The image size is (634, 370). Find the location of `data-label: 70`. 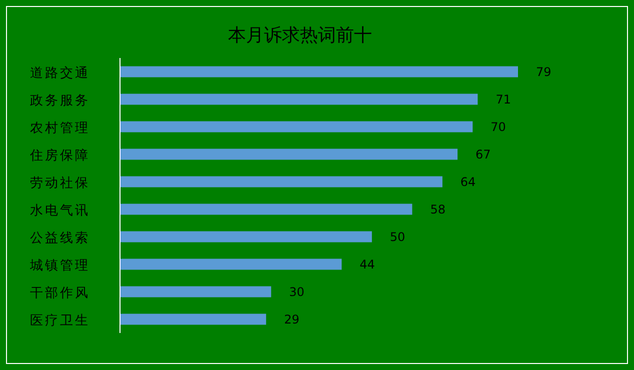

data-label: 70 is located at coordinates (498, 127).